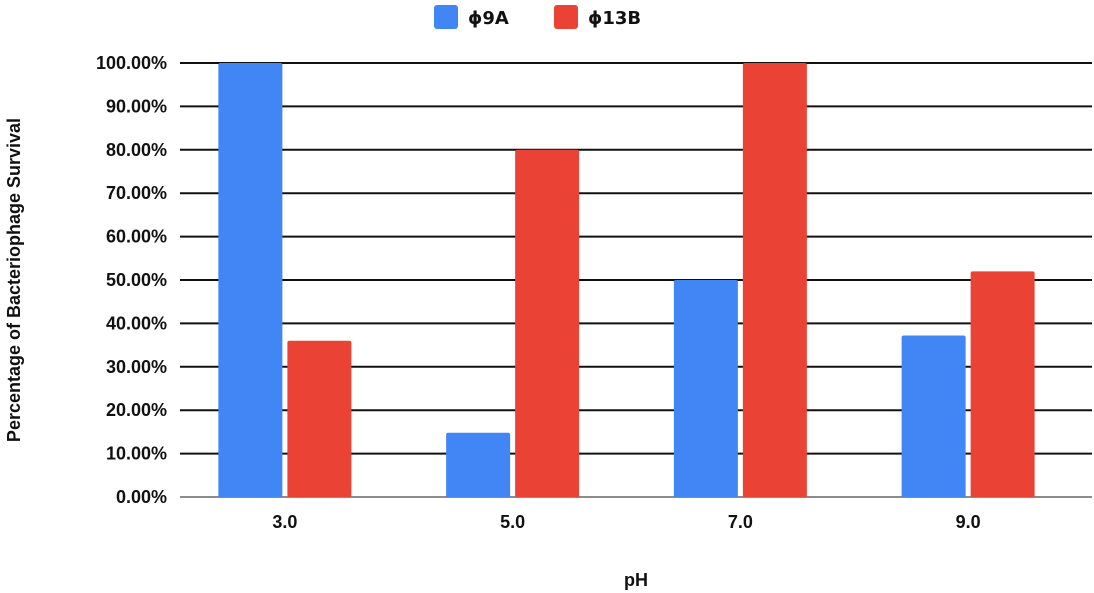 The width and height of the screenshot is (1094, 593). What do you see at coordinates (933, 416) in the screenshot?
I see `bar-phi9a-ph-9.0` at bounding box center [933, 416].